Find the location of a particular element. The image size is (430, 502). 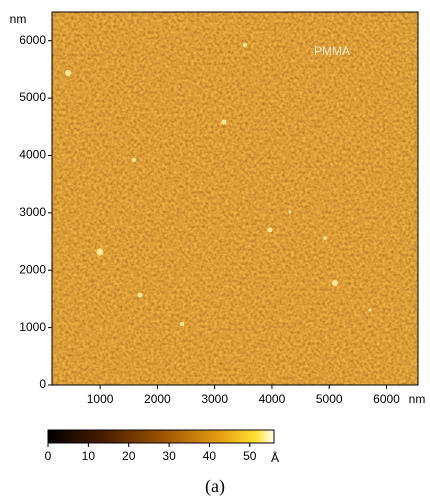

y-tick-label: 2000 is located at coordinates (32, 269).